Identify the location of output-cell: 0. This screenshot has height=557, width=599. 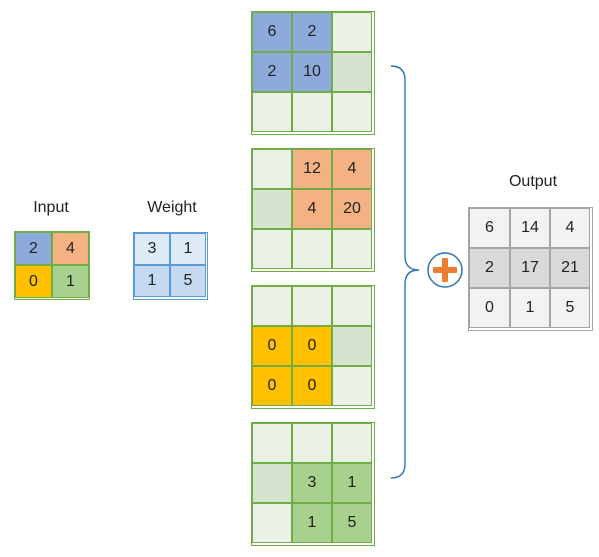
(489, 308).